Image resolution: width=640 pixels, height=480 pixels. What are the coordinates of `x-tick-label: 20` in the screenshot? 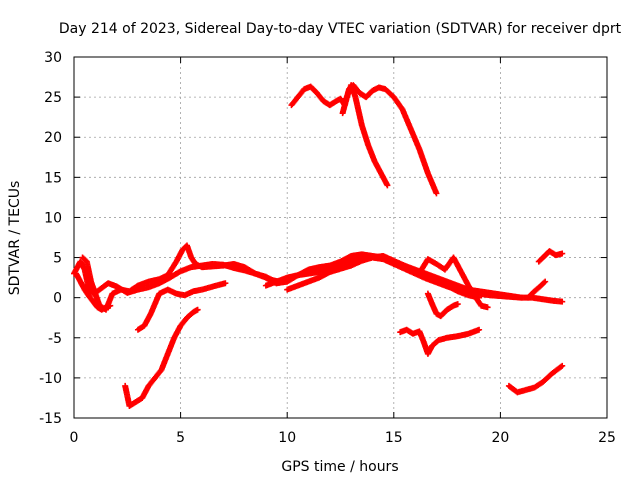 It's located at (500, 438).